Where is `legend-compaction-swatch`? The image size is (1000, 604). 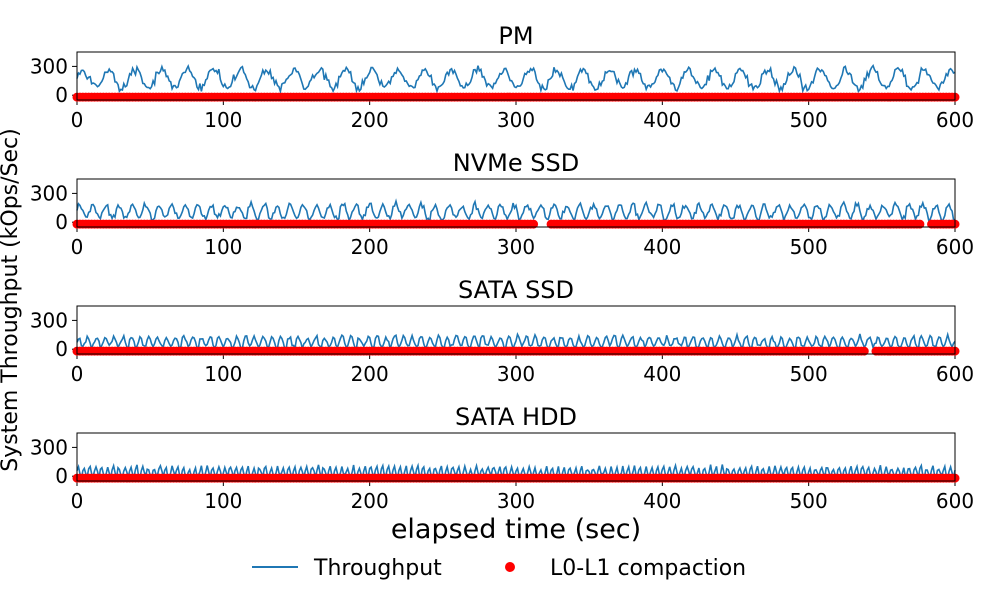 legend-compaction-swatch is located at coordinates (510, 567).